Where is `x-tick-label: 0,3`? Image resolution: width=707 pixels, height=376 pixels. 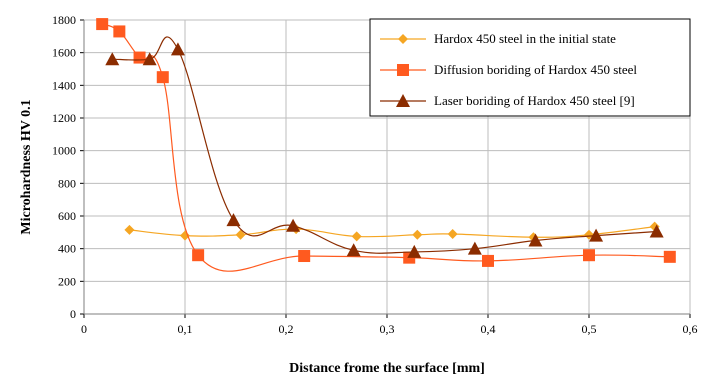 x-tick-label: 0,3 is located at coordinates (387, 329).